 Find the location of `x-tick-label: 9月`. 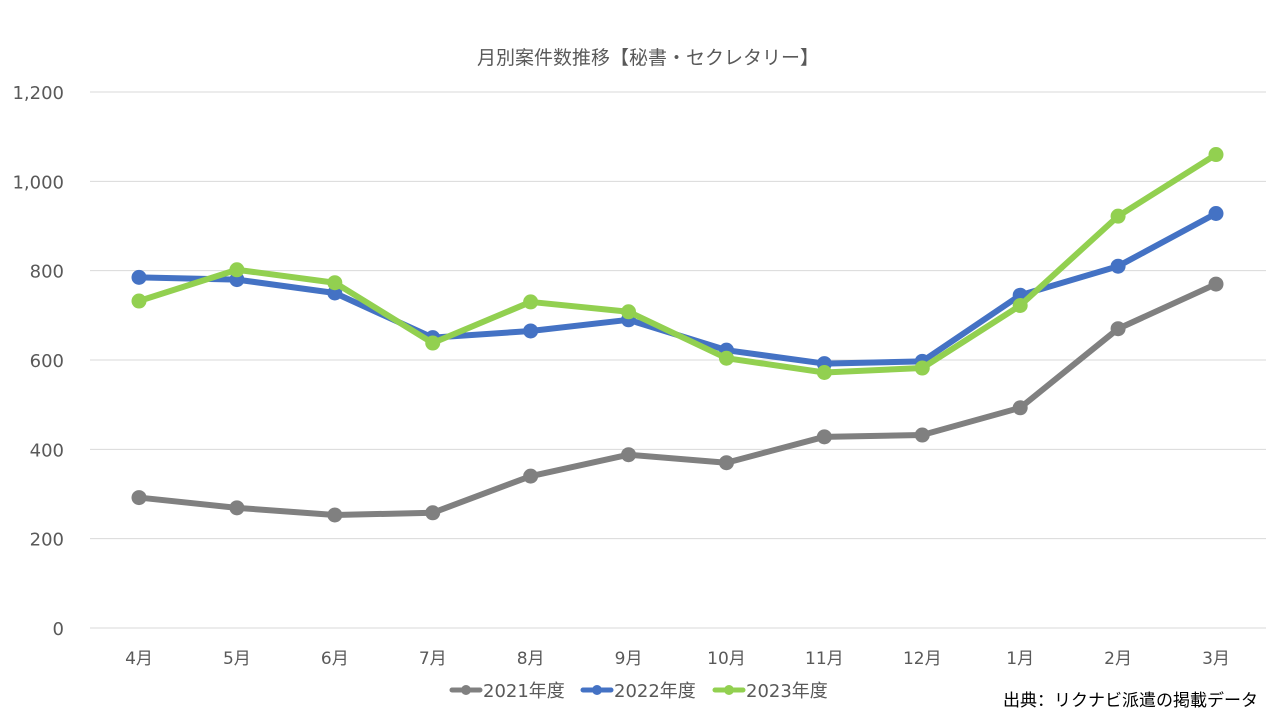

x-tick-label: 9月 is located at coordinates (629, 659).